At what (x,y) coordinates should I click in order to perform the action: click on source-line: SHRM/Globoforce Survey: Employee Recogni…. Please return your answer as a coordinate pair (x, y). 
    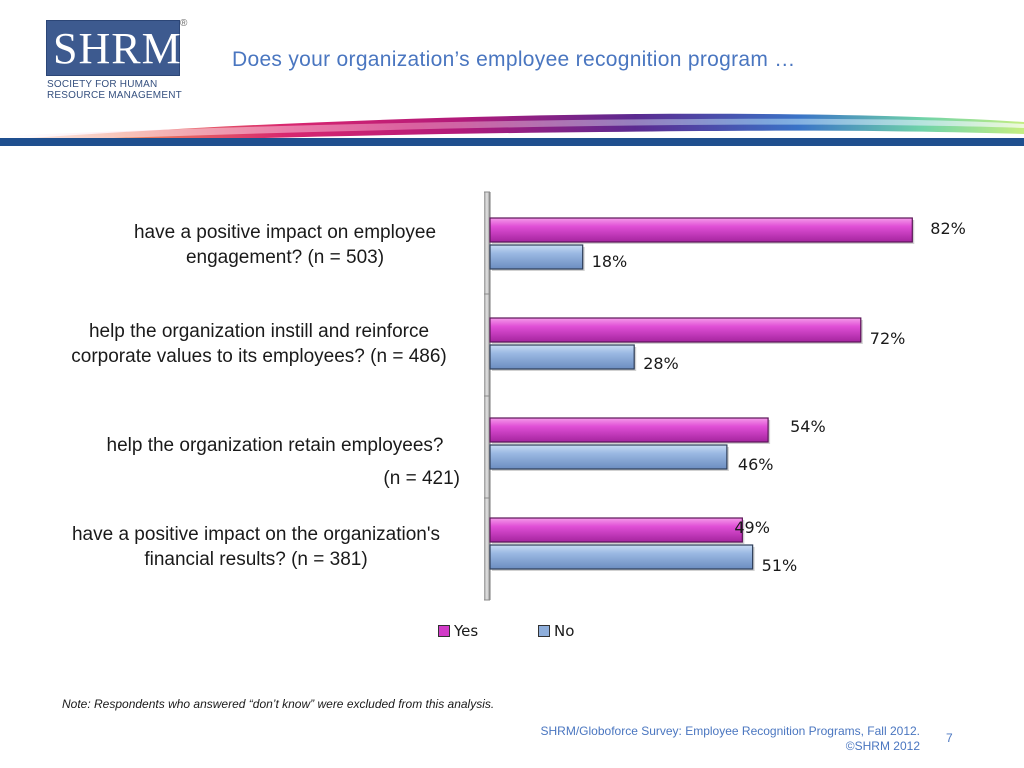
    Looking at the image, I should click on (730, 731).